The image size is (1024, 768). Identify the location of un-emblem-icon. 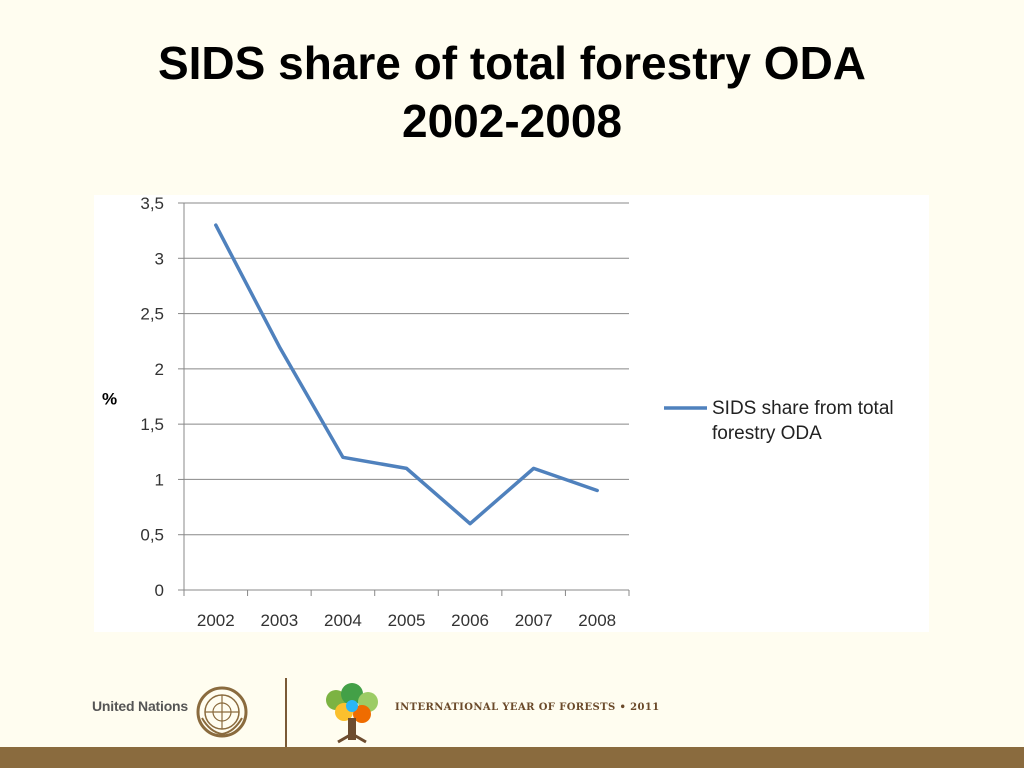
(222, 712).